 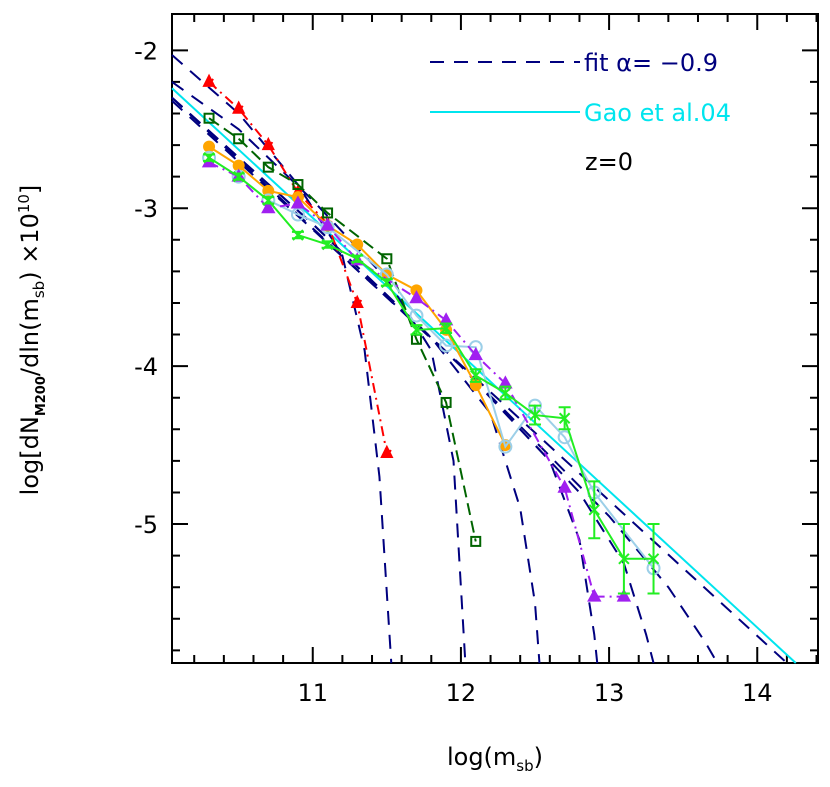 What do you see at coordinates (609, 693) in the screenshot?
I see `x-tick-label: 13` at bounding box center [609, 693].